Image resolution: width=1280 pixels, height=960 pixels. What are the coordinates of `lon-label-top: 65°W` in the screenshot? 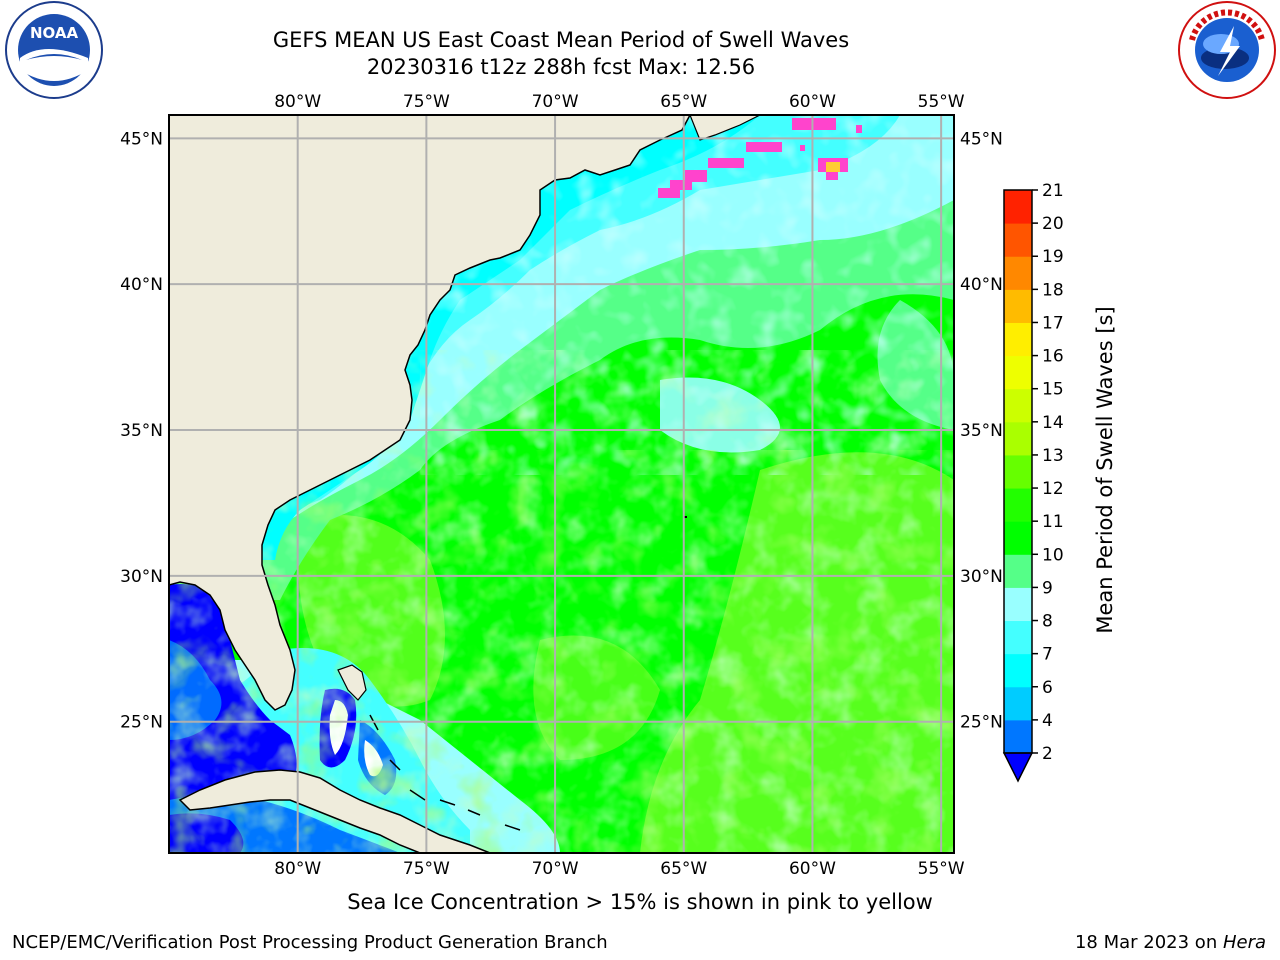 It's located at (683, 102).